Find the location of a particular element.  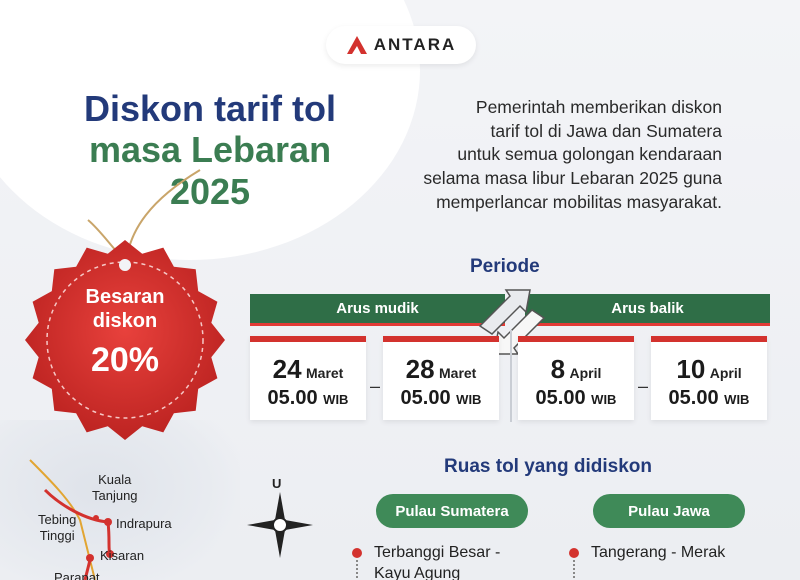

route-line-text: Kayu Agung is located at coordinates (417, 572).